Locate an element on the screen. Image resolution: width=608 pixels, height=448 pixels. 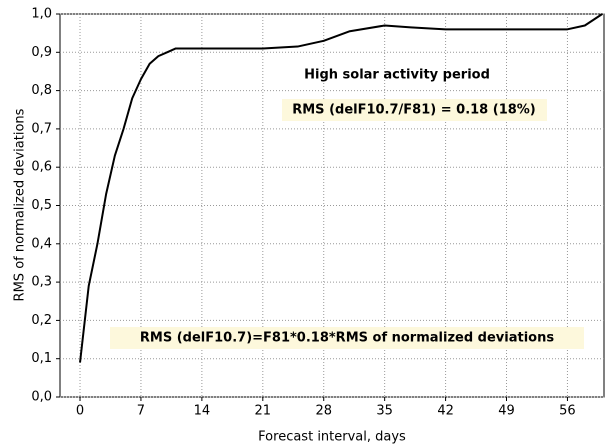
y-tick-label: 0,6 is located at coordinates (41, 167).